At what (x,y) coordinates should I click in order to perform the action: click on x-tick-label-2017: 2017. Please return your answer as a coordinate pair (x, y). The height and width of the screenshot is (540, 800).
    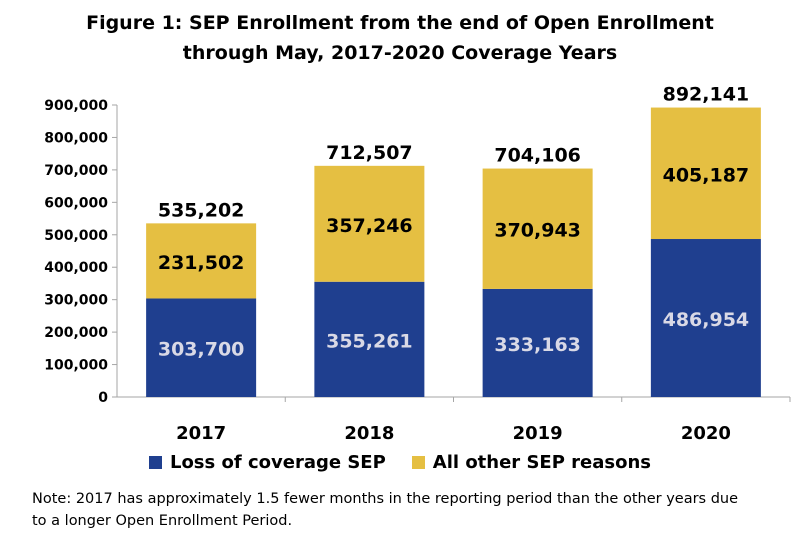
    Looking at the image, I should click on (201, 433).